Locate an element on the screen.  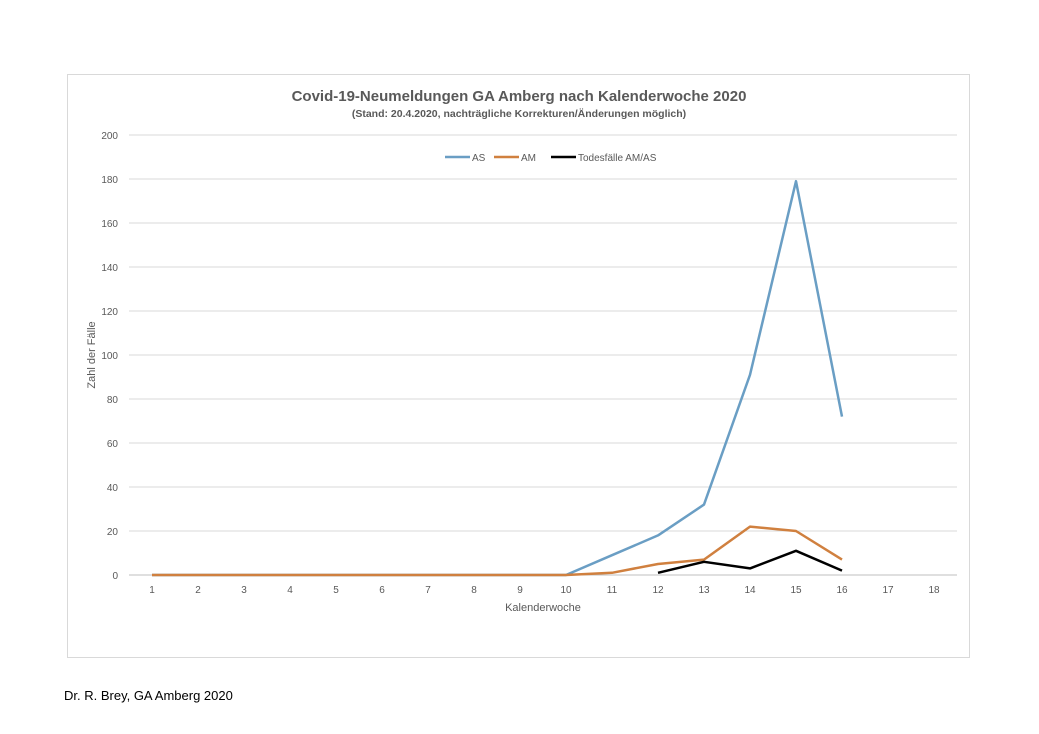
x-tick-label: 4 is located at coordinates (290, 590).